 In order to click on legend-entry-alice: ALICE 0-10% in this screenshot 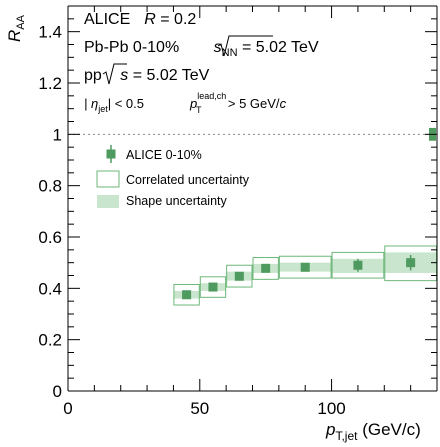, I will do `click(154, 154)`.